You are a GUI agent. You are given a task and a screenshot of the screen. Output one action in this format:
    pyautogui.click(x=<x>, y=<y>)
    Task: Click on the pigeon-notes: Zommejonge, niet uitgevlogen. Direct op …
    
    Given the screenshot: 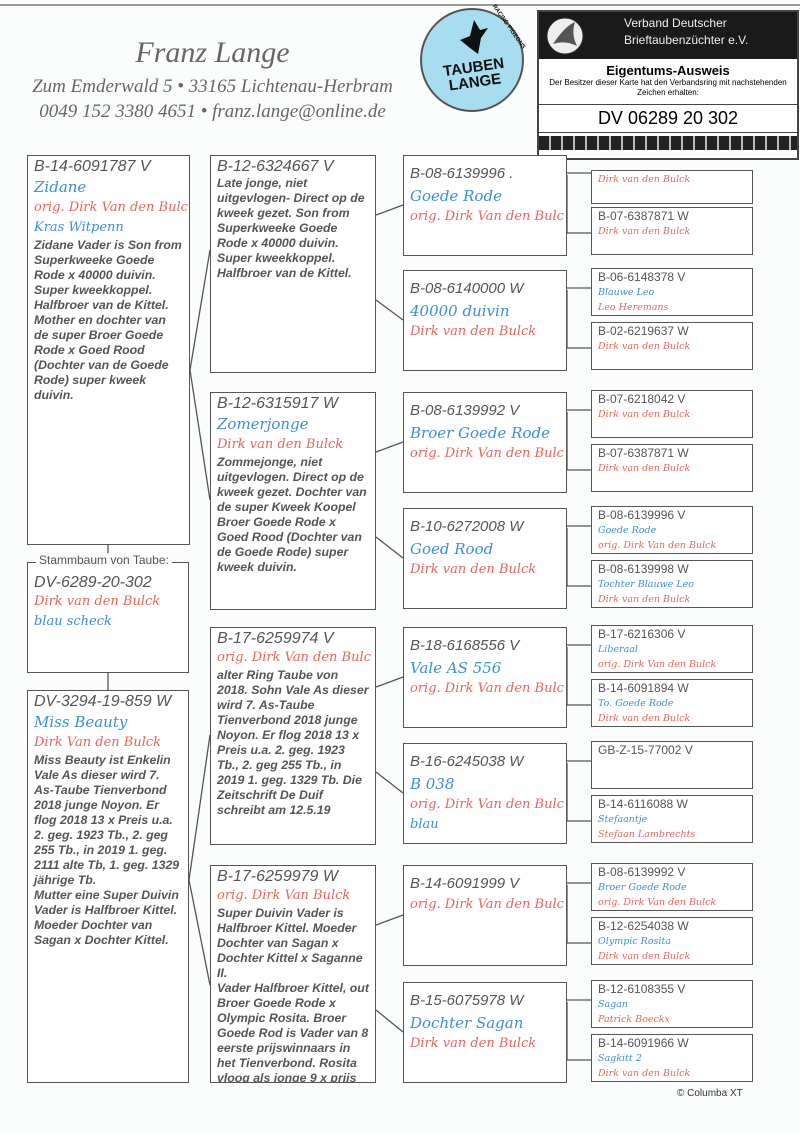 What is the action you would take?
    pyautogui.click(x=292, y=514)
    